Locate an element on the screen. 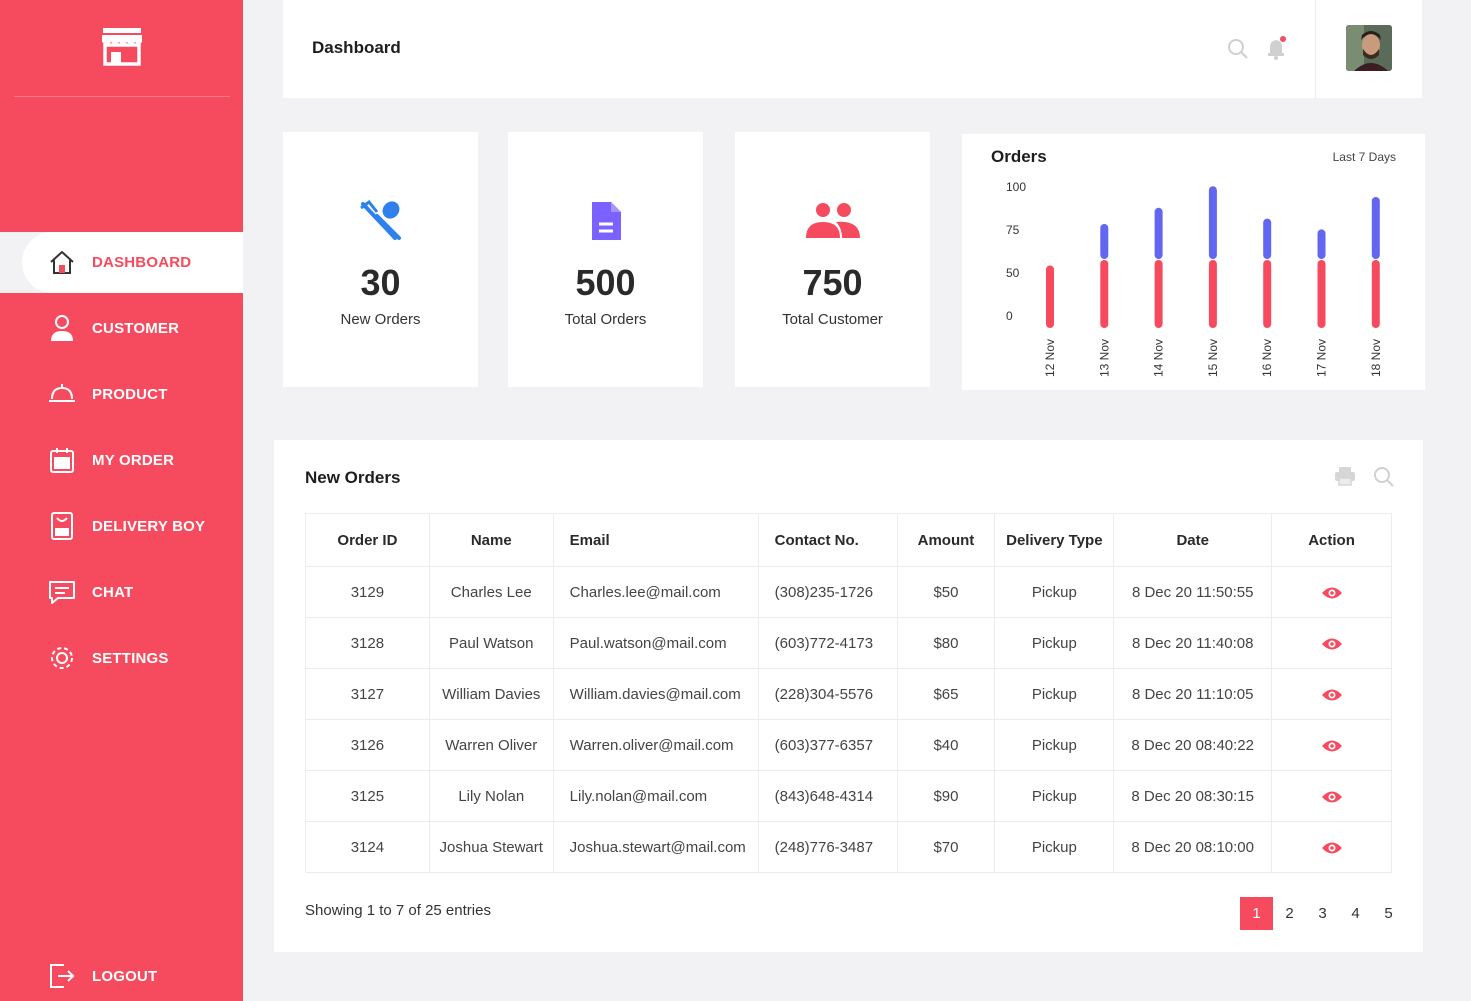  table-cell: 8 Dec 20 08:10:00 is located at coordinates (1193, 847).